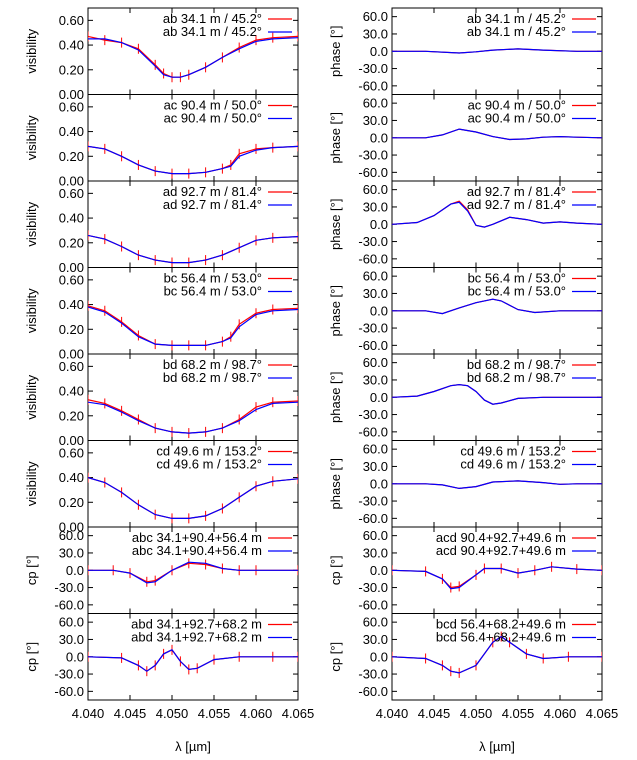 This screenshot has height=760, width=637. What do you see at coordinates (130, 713) in the screenshot?
I see `x-tick-label: 4.045` at bounding box center [130, 713].